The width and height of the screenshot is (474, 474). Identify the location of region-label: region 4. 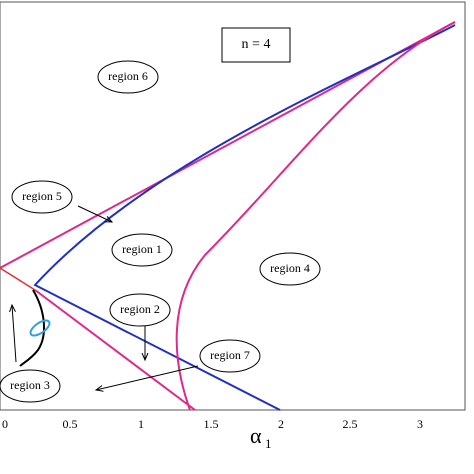
(290, 268).